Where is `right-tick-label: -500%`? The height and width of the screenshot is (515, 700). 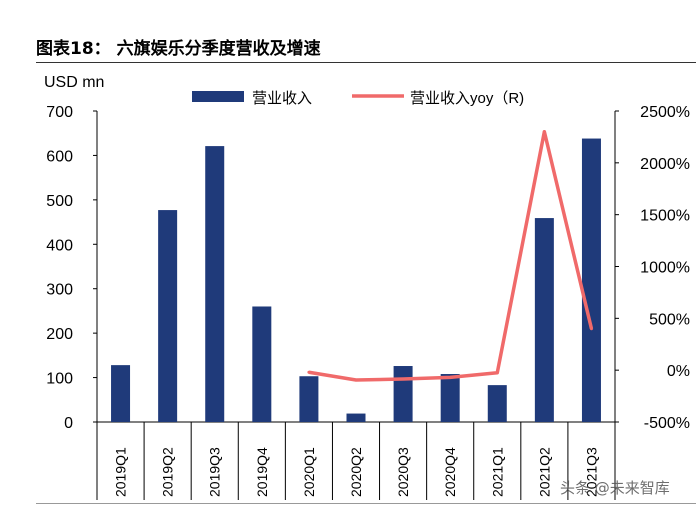
right-tick-label: -500% is located at coordinates (667, 423).